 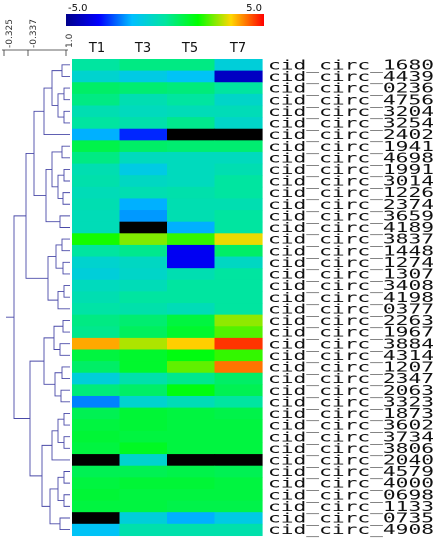 I want to click on row-label: cid_circ_4000, so click(x=351, y=484).